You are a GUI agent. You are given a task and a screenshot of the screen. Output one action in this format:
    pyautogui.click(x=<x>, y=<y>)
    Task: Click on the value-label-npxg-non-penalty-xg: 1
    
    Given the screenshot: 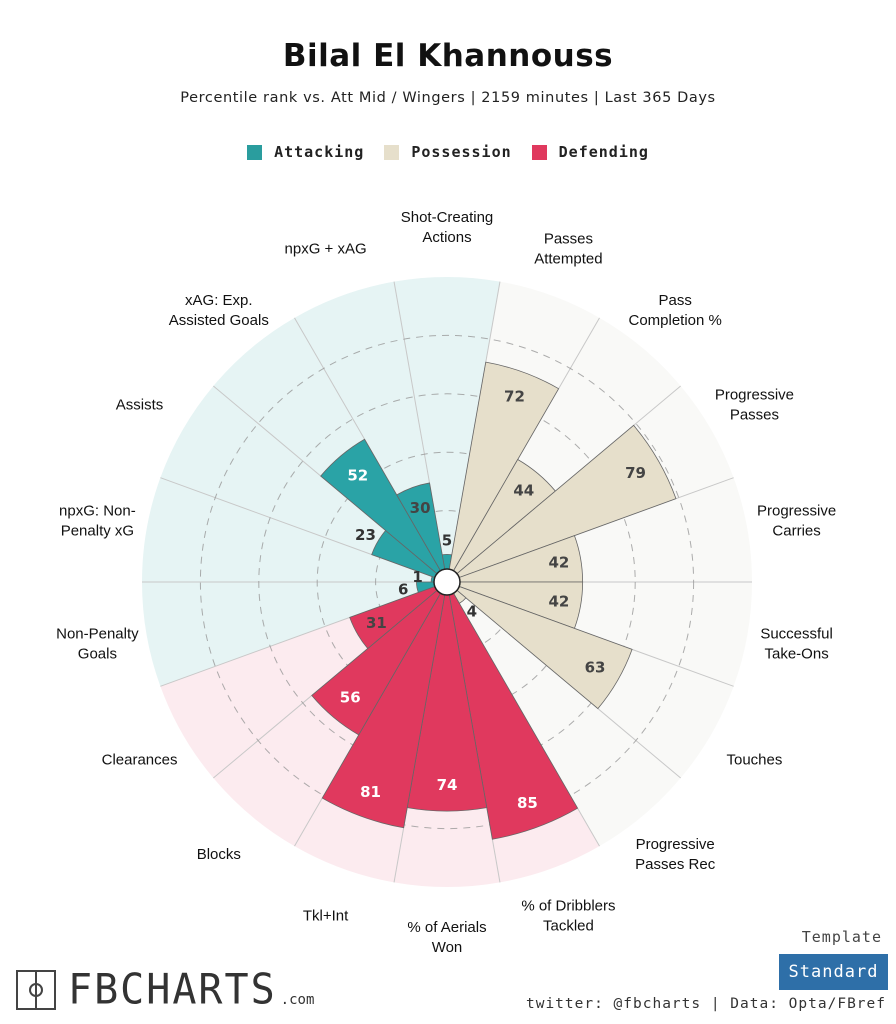 What is the action you would take?
    pyautogui.click(x=417, y=577)
    